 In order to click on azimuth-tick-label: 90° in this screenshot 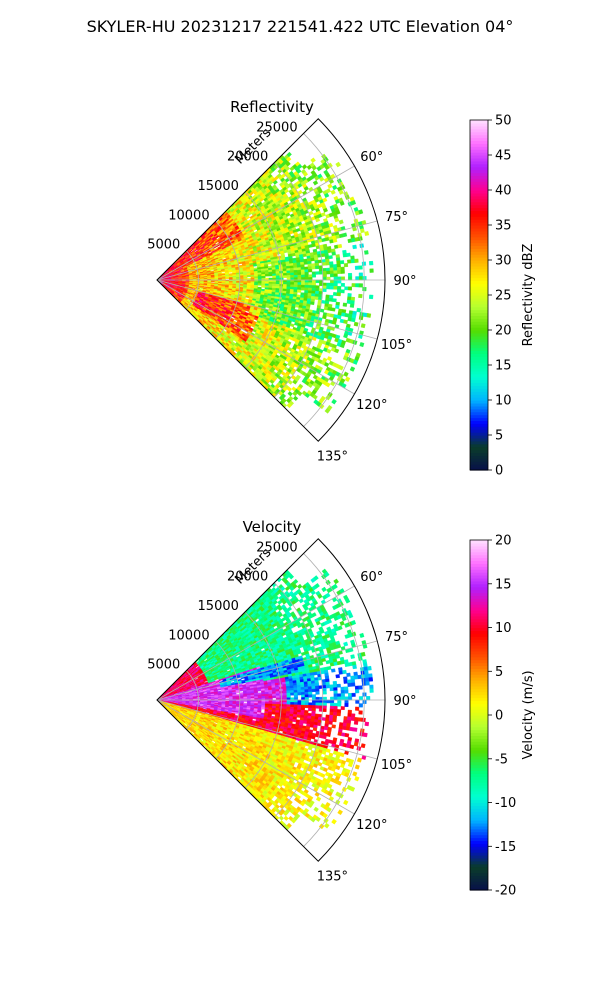, I will do `click(404, 281)`.